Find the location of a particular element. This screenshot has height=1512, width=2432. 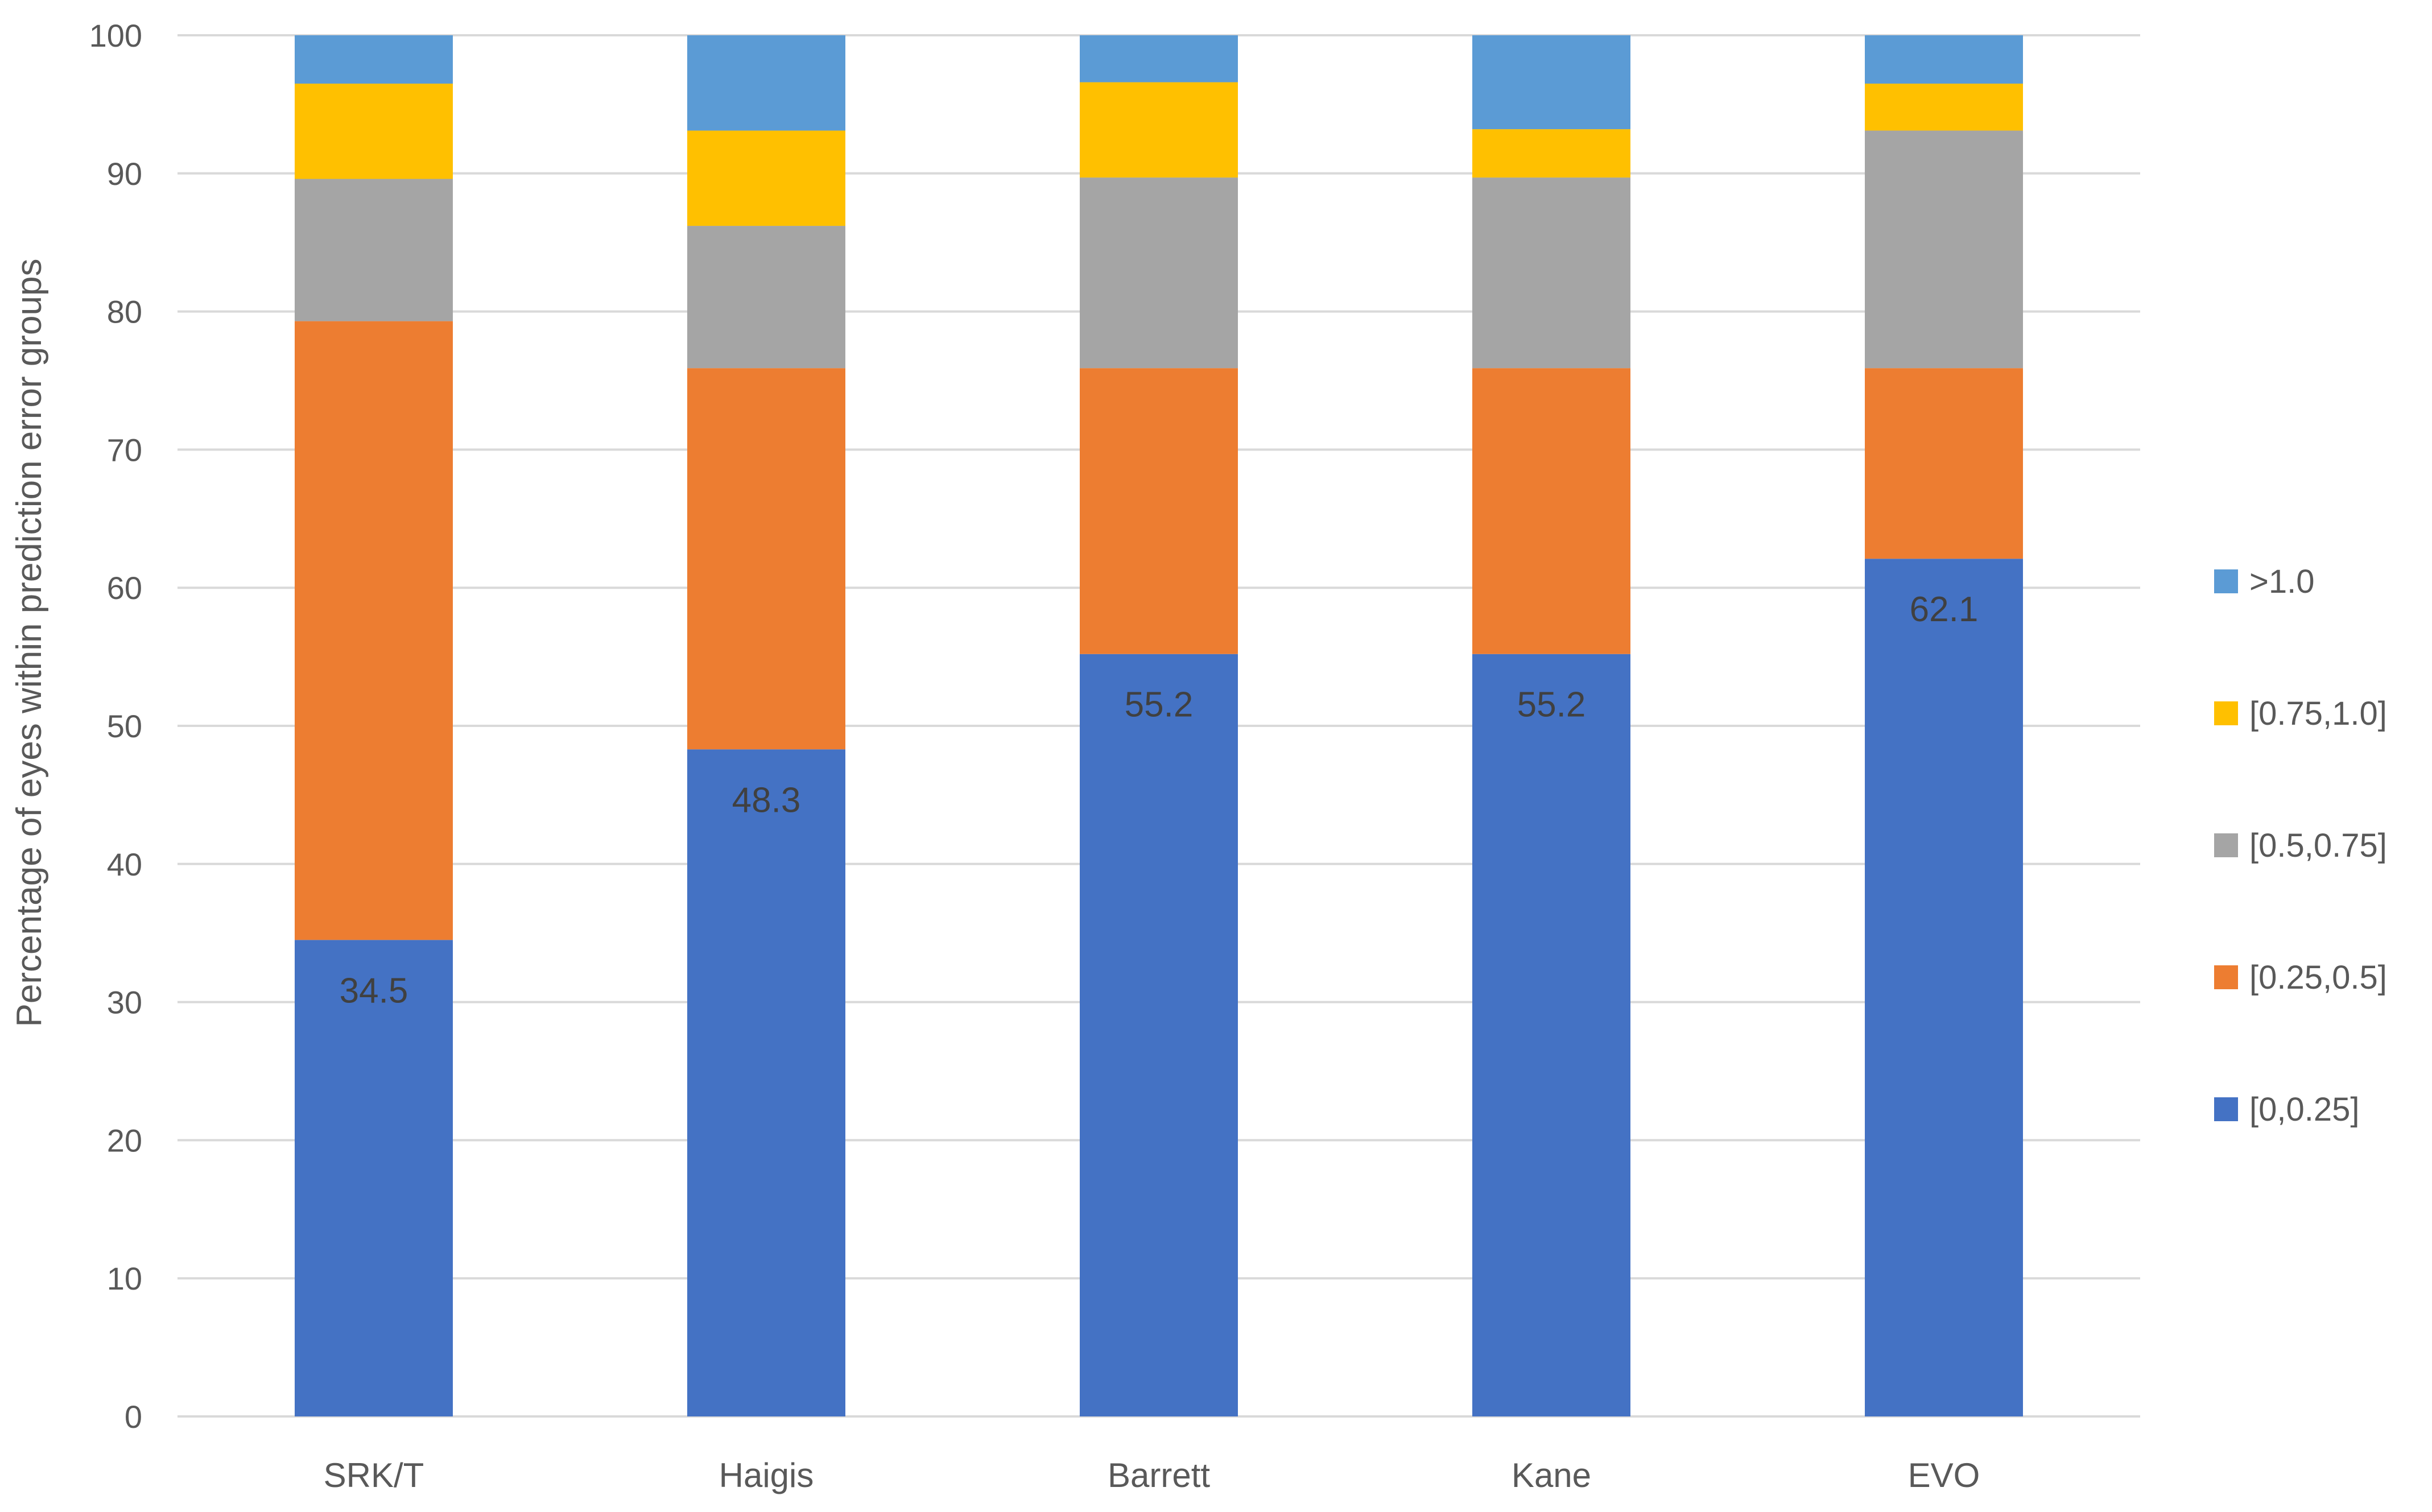

data-label: 62.1 is located at coordinates (1944, 609).